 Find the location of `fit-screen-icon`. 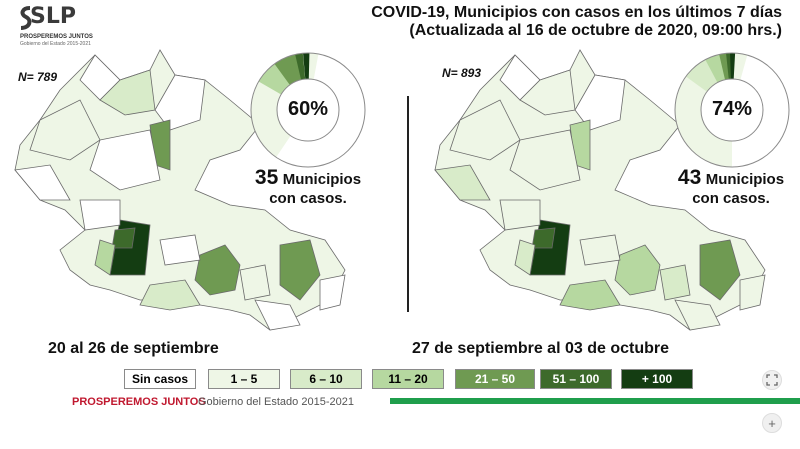

fit-screen-icon is located at coordinates (772, 380).